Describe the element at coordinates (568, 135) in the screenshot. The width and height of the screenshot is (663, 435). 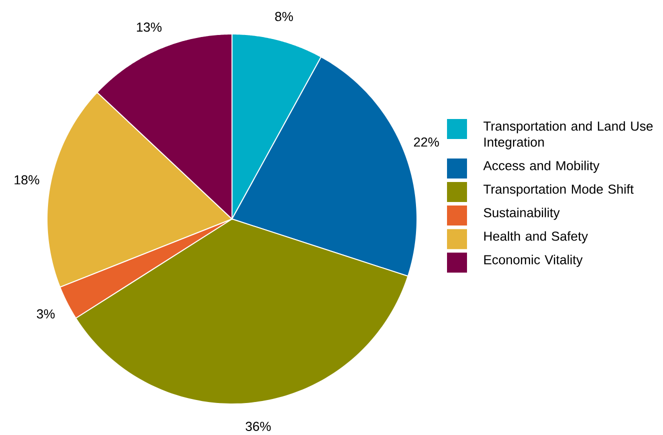
I see `legend-label: Transportation and Land Use Integration` at that location.